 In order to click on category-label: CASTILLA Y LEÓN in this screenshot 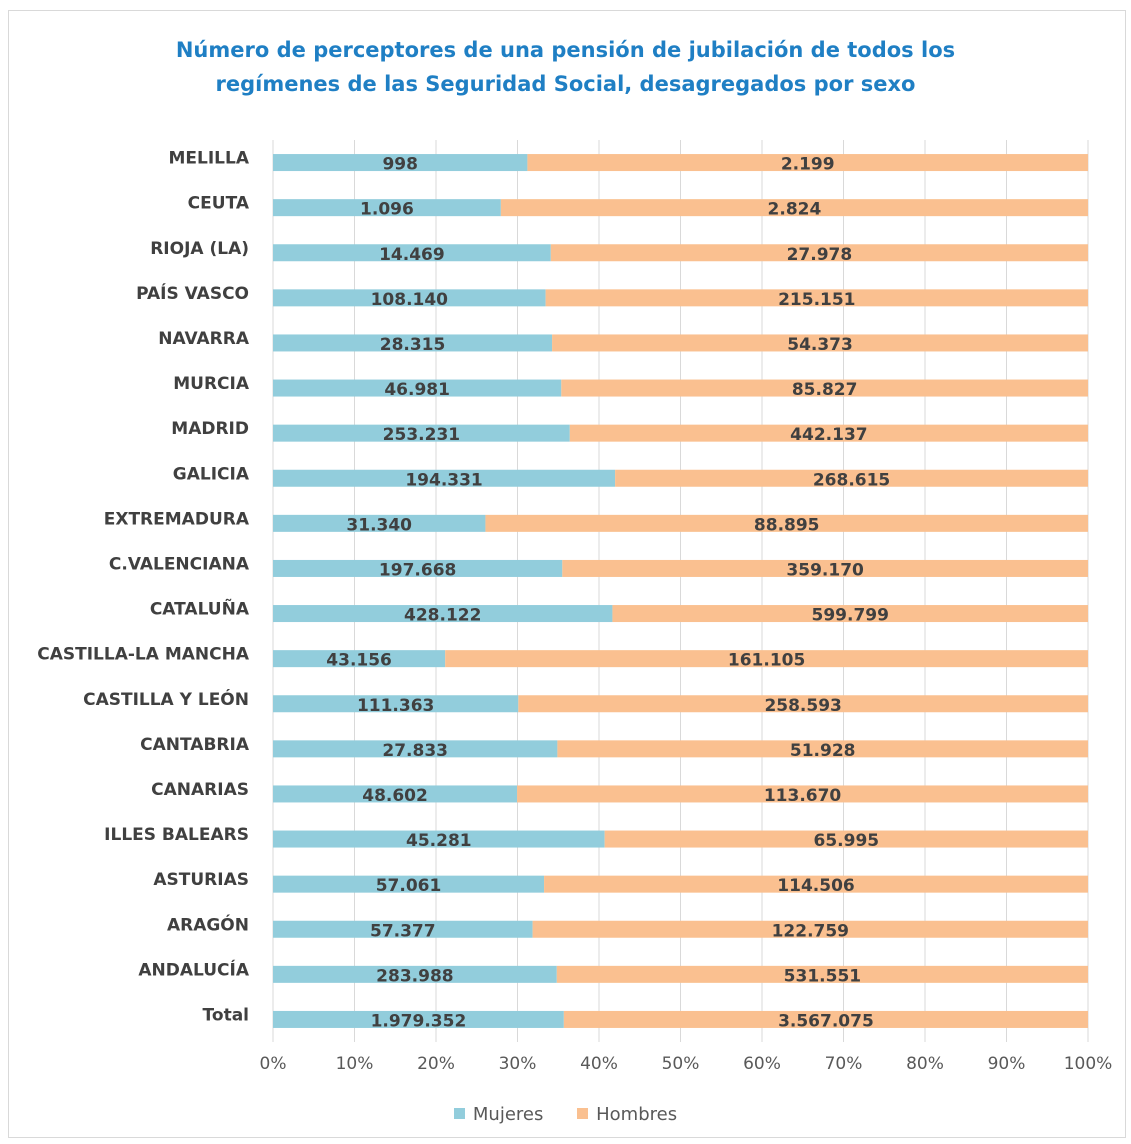, I will do `click(166, 699)`.